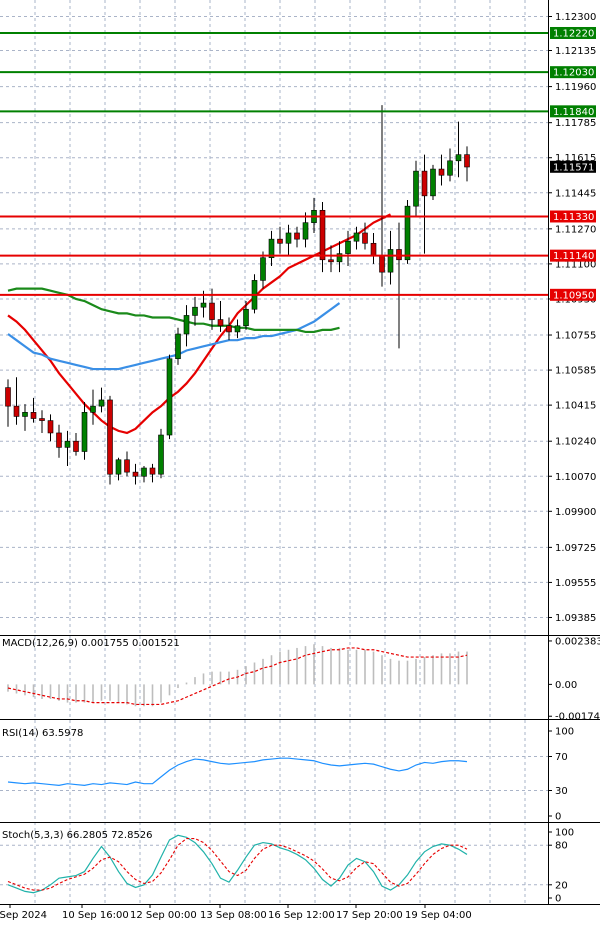  I want to click on price-tick-label: 1.10070, so click(575, 477).